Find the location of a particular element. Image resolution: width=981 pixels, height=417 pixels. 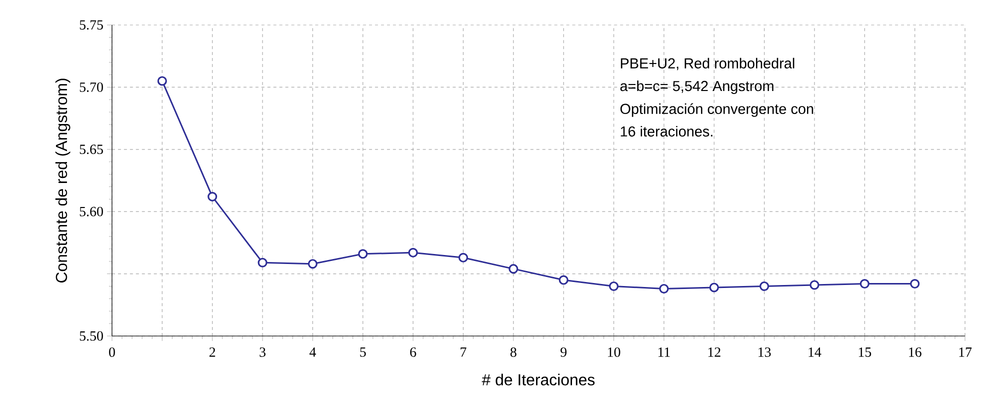

y-tick-label: 5.75 is located at coordinates (91, 25).